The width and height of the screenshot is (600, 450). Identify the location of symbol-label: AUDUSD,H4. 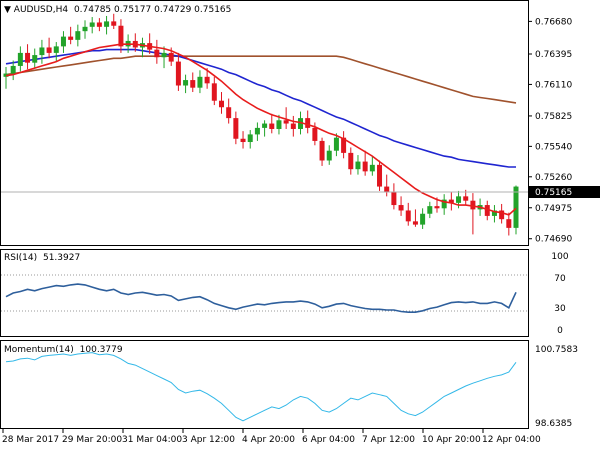
(41, 10).